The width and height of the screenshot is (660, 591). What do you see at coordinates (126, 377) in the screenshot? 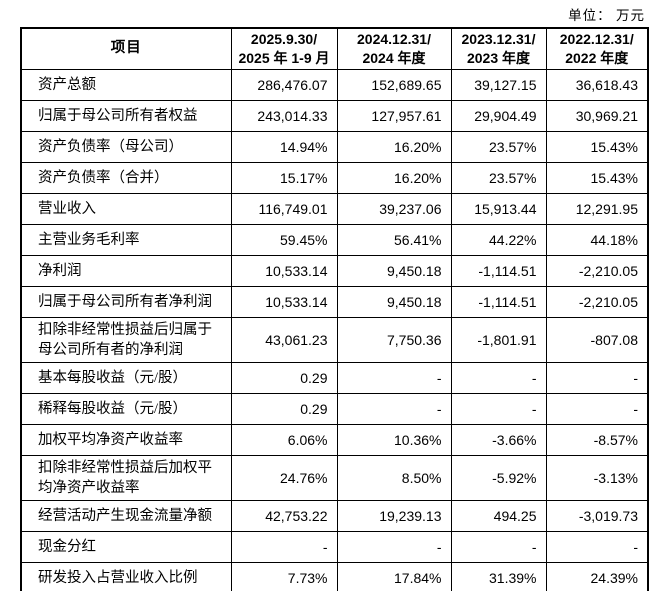
I see `row-label: 基本每股收益（元/股）` at bounding box center [126, 377].